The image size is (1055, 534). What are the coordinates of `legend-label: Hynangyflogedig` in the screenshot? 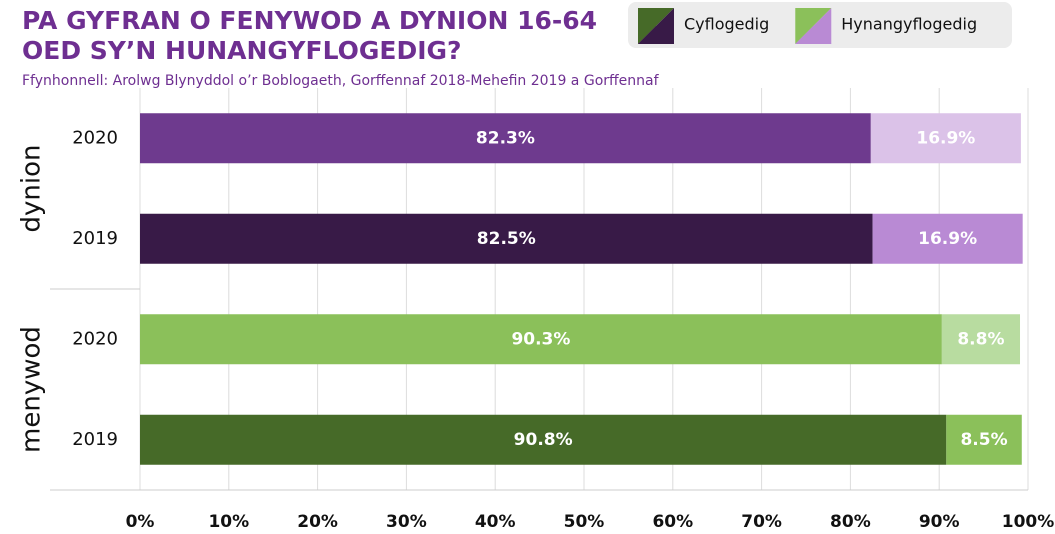 It's located at (909, 24).